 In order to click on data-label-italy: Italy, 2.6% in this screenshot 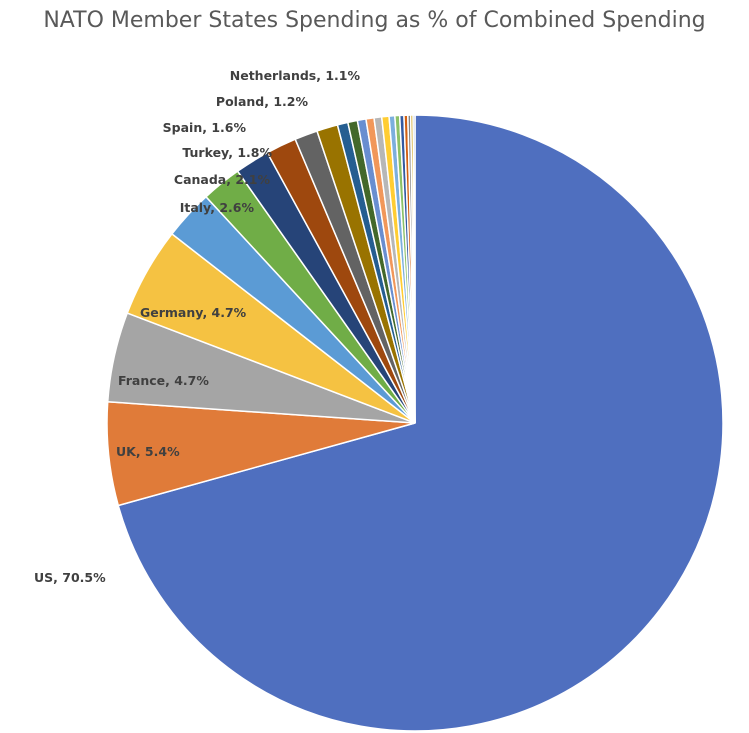, I will do `click(217, 207)`.